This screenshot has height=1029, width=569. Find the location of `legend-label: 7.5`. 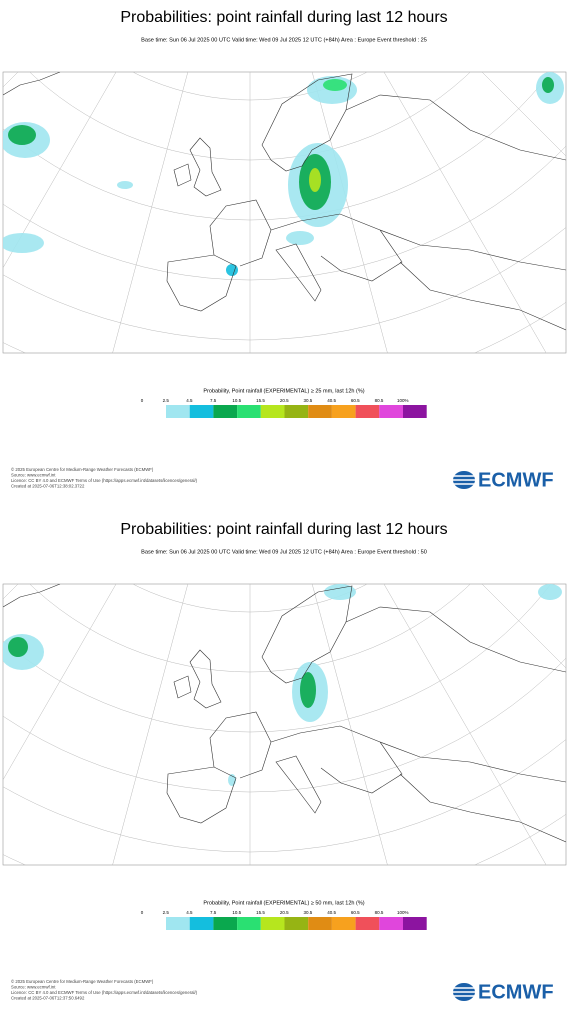

legend-label: 7.5 is located at coordinates (213, 400).